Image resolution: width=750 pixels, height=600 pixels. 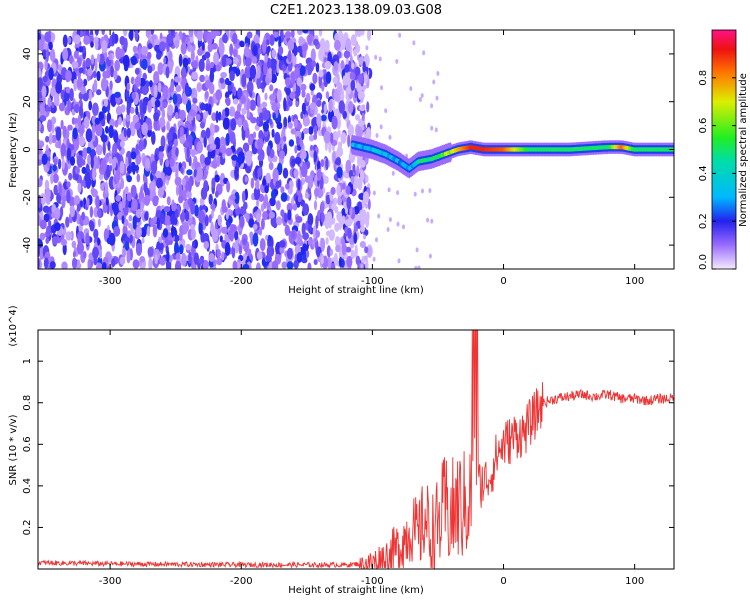 What do you see at coordinates (27, 101) in the screenshot?
I see `top-y-tick-label: 20` at bounding box center [27, 101].